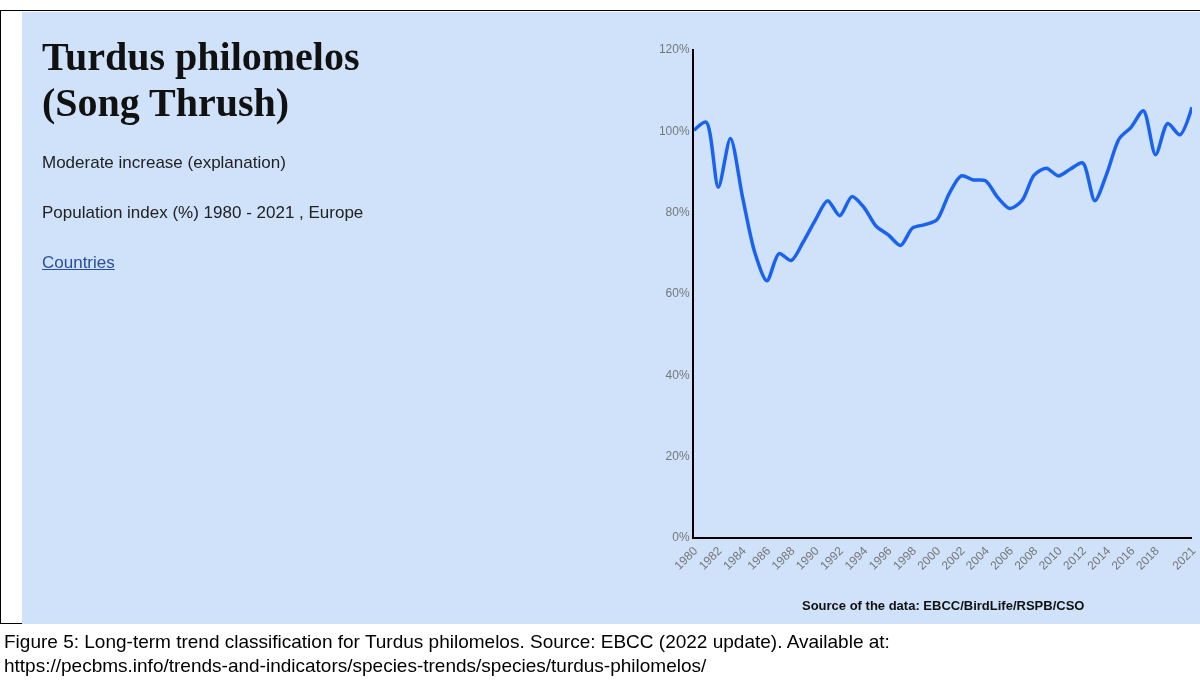 The image size is (1200, 680). What do you see at coordinates (943, 605) in the screenshot?
I see `source-note: Source of the data: EBCC/BirdLife/RSPB/CSO` at bounding box center [943, 605].